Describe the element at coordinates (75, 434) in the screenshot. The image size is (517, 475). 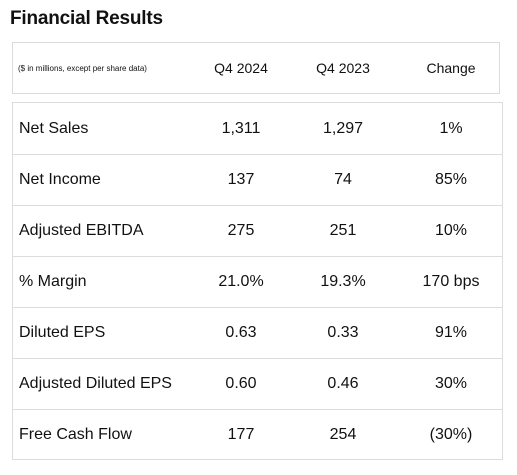
I see `row-label: Free Cash Flow` at that location.